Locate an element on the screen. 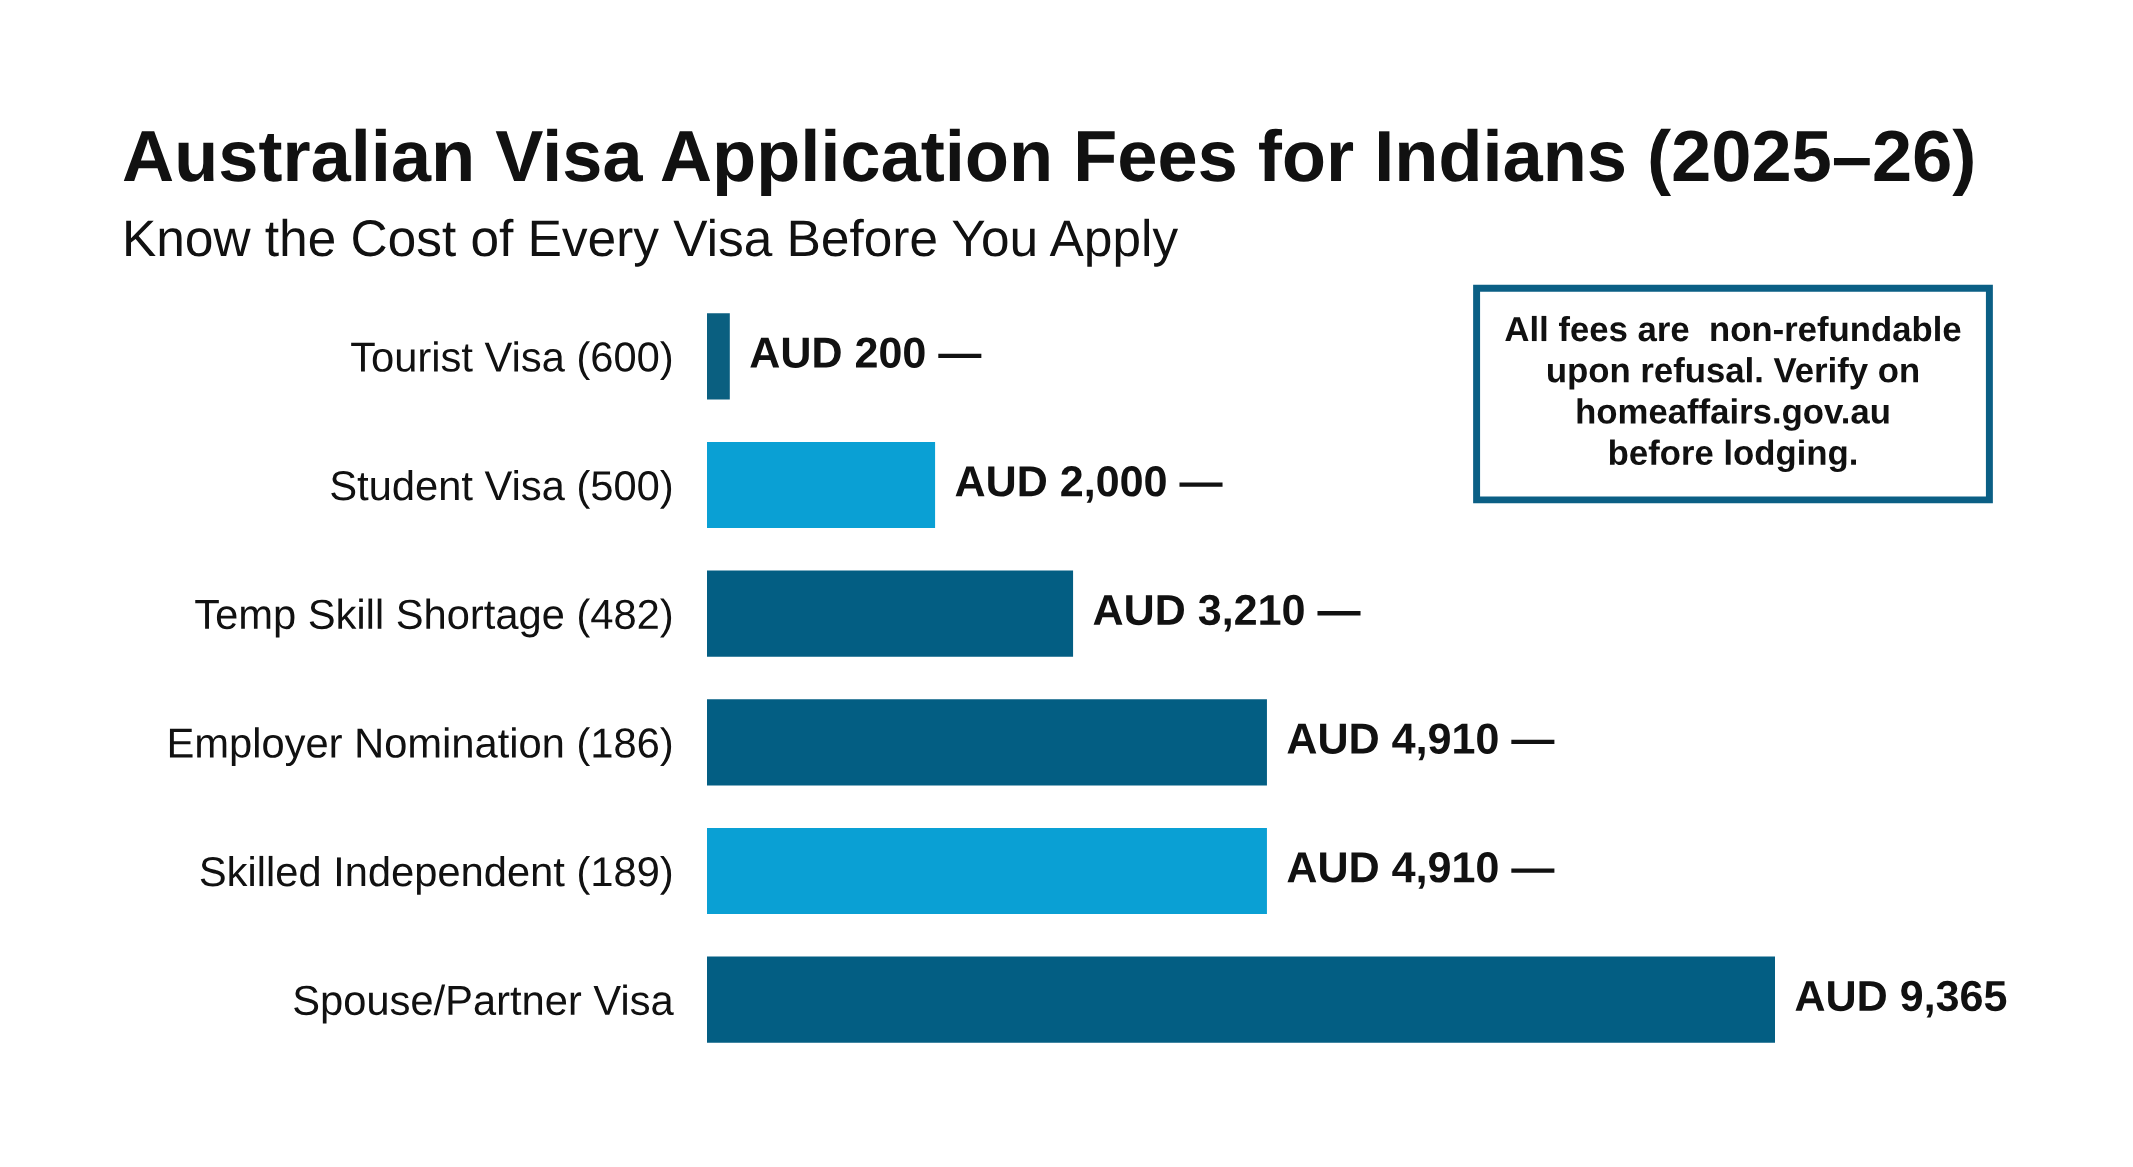 This screenshot has height=1167, width=2133. y-tick-label: Temp Skill Shortage (482) is located at coordinates (433, 618).